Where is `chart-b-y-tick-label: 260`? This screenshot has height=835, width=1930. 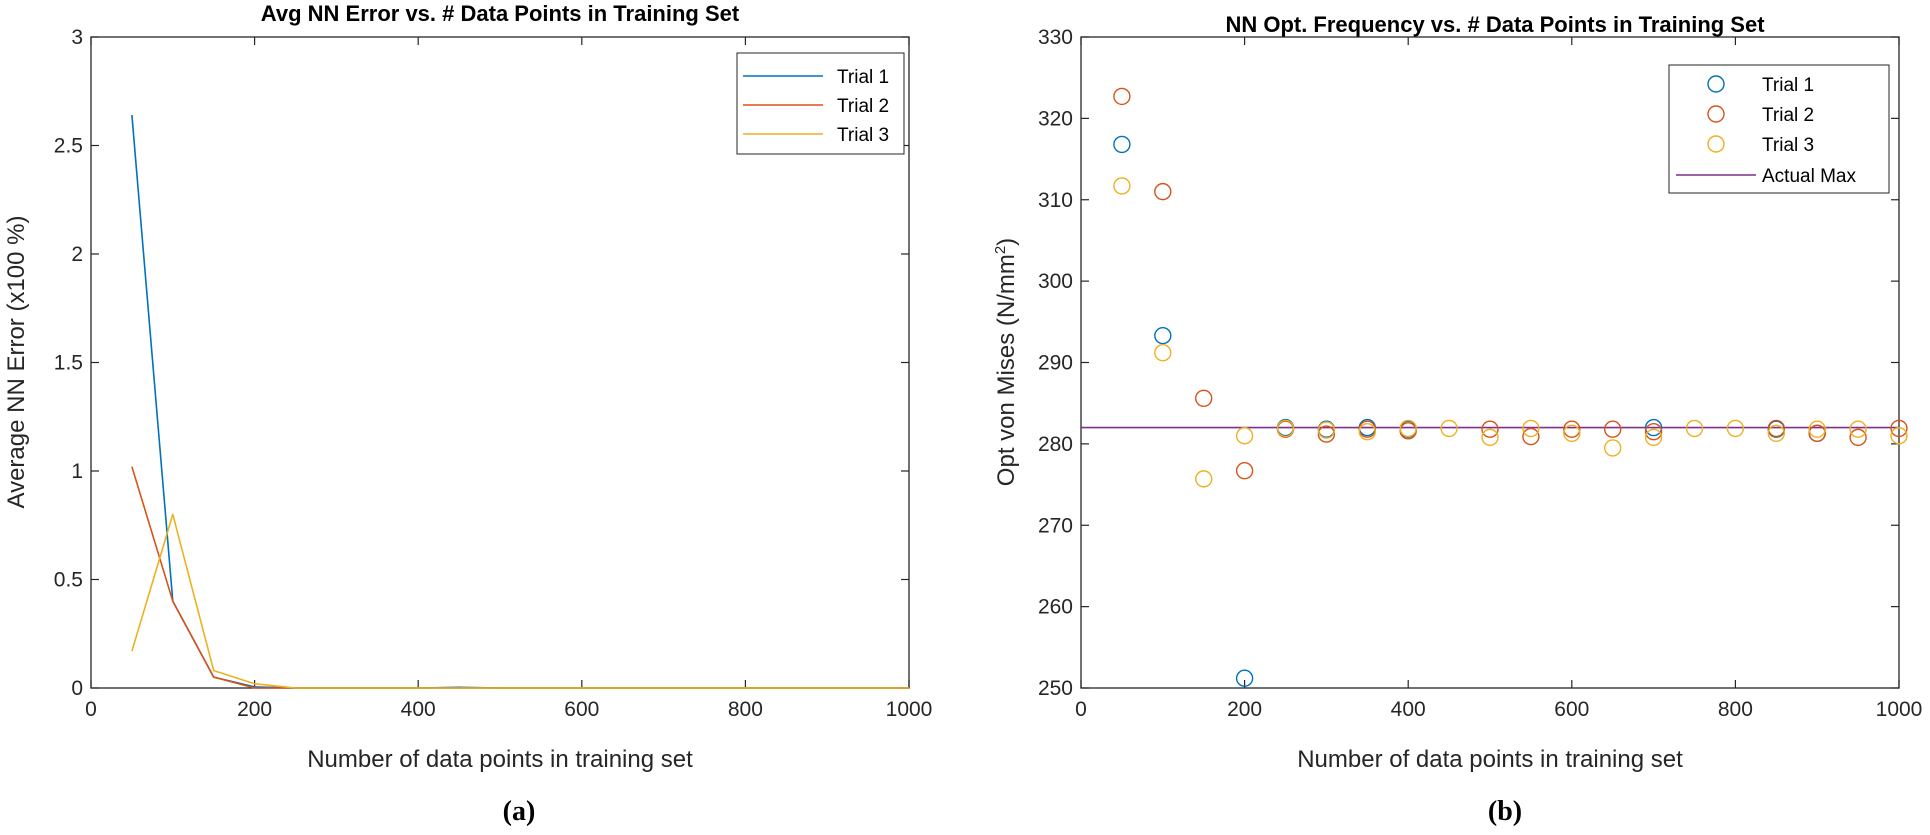 chart-b-y-tick-label: 260 is located at coordinates (1055, 607).